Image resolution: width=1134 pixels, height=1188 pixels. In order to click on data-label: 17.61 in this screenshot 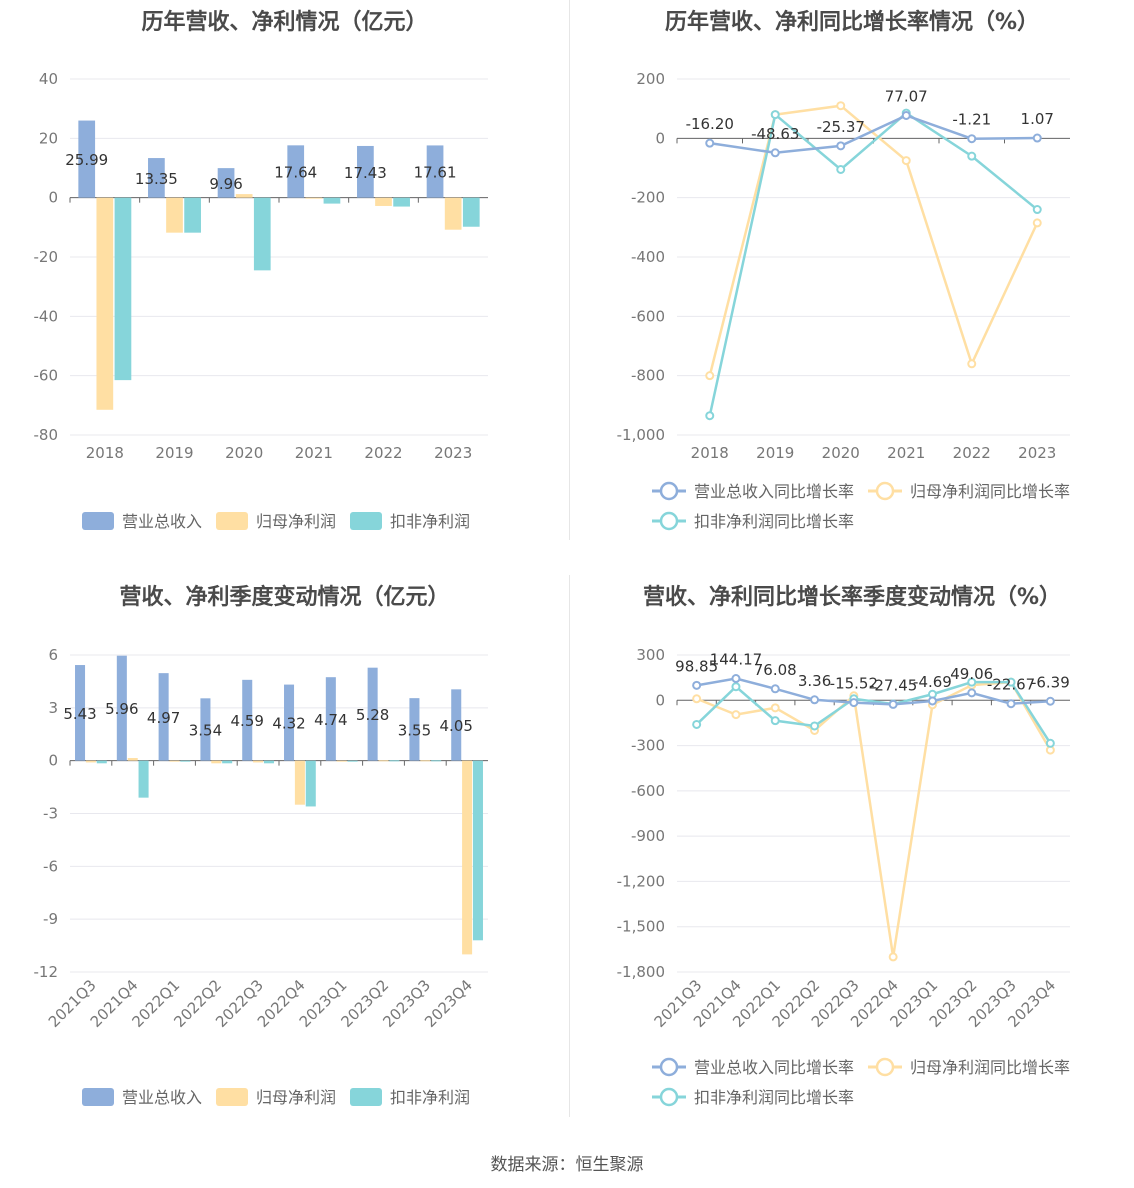, I will do `click(435, 173)`.